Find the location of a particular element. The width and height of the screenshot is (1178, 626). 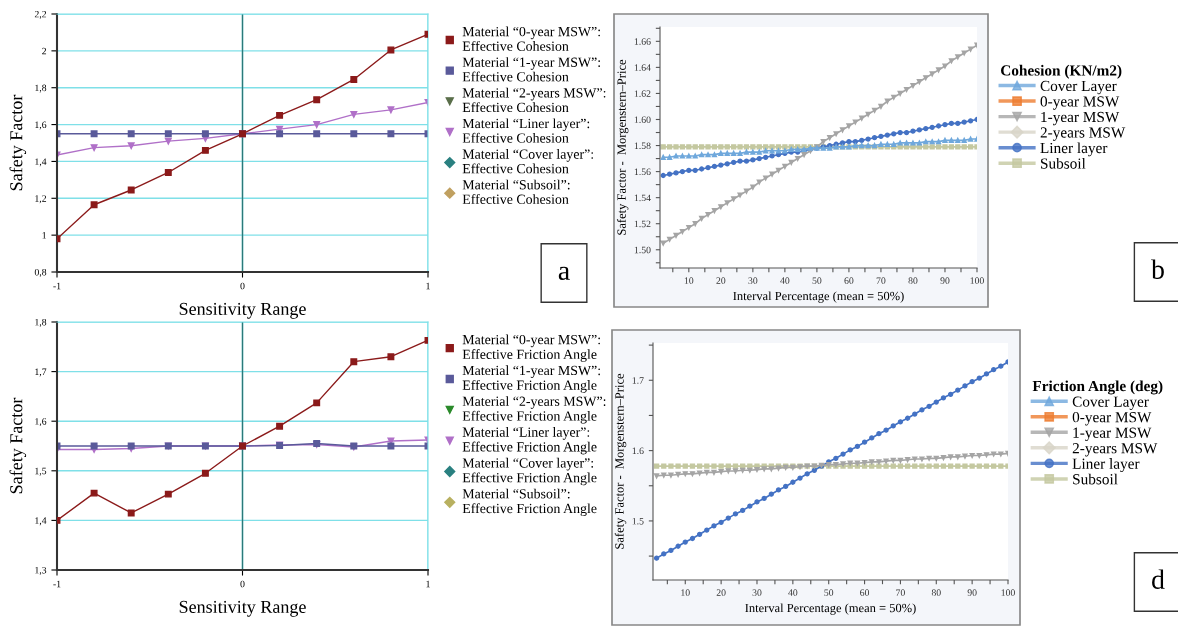

legend-label: Material “2-years MSW”: Effective Cohesion is located at coordinates (534, 100).